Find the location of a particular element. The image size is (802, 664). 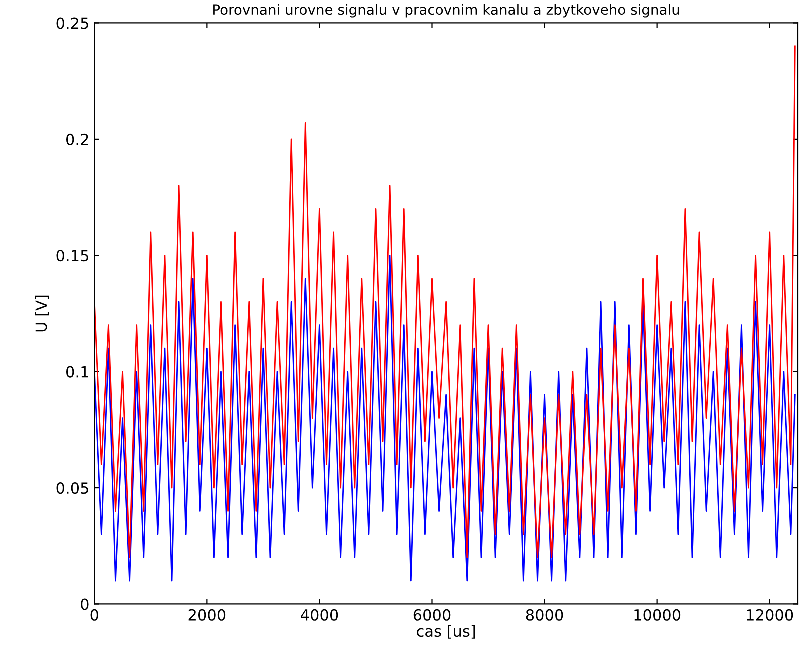

x-tick-label: 0 is located at coordinates (94, 615).